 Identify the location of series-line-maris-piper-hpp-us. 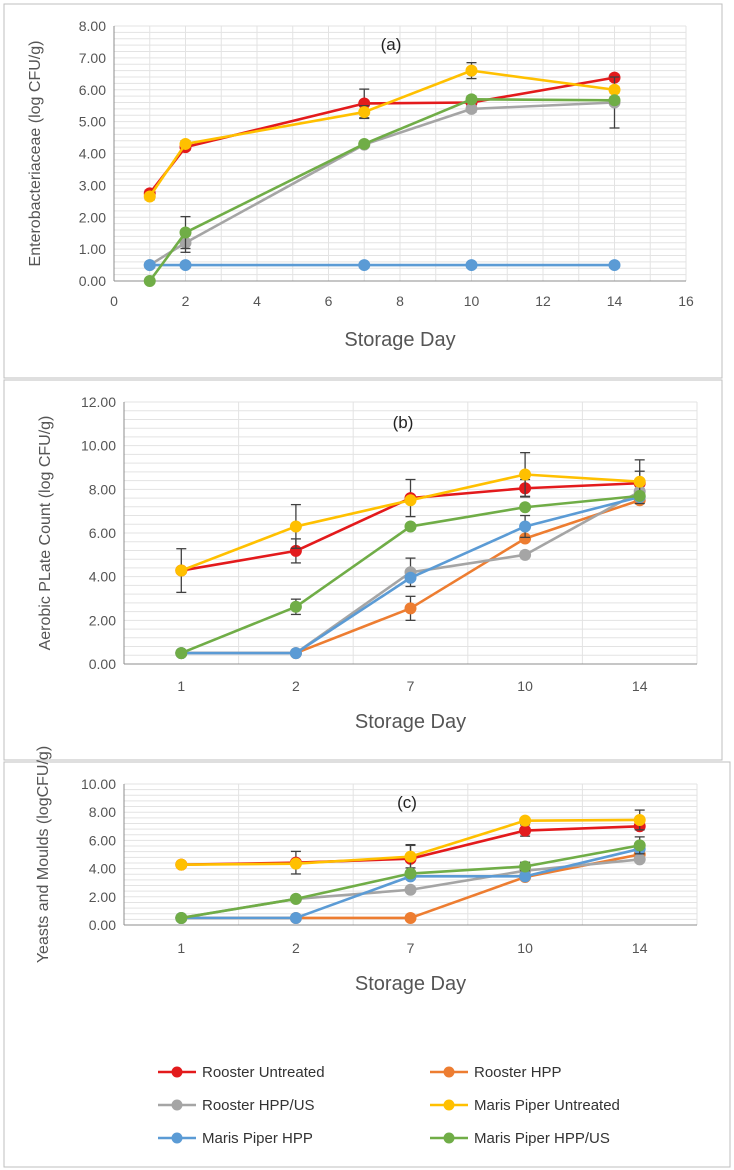
(381, 190).